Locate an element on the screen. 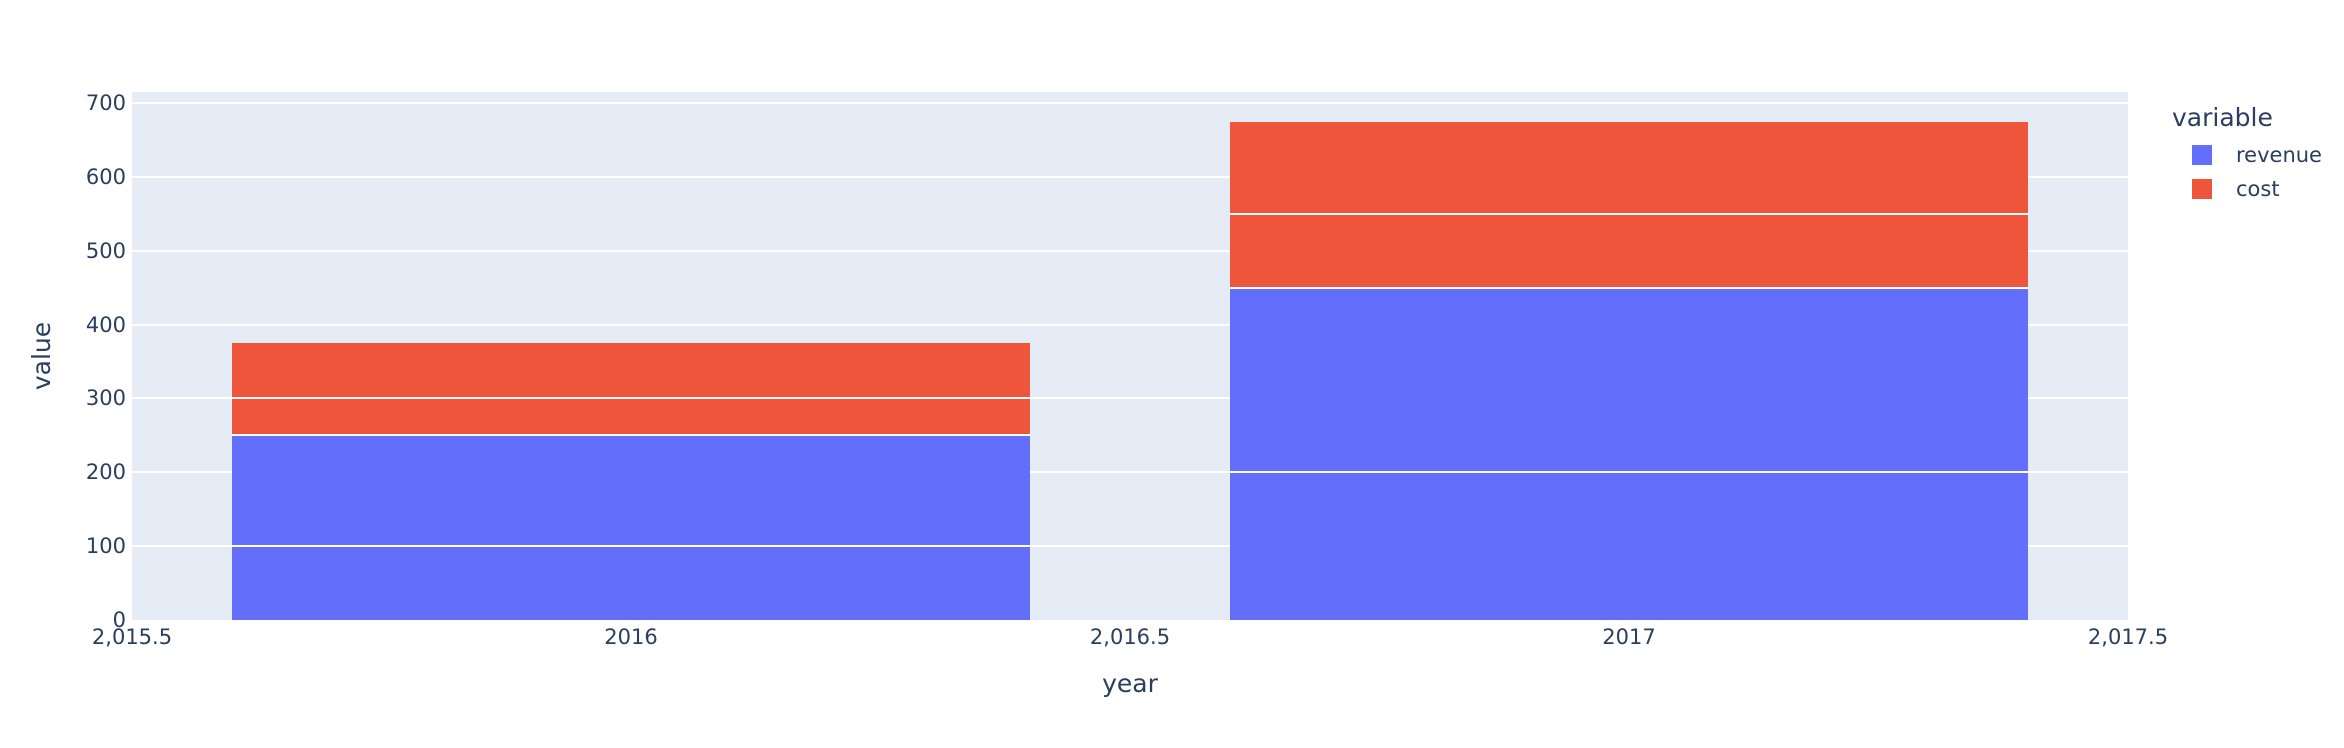  x-tick-label-2,017.5: 2,017.5 is located at coordinates (2128, 637).